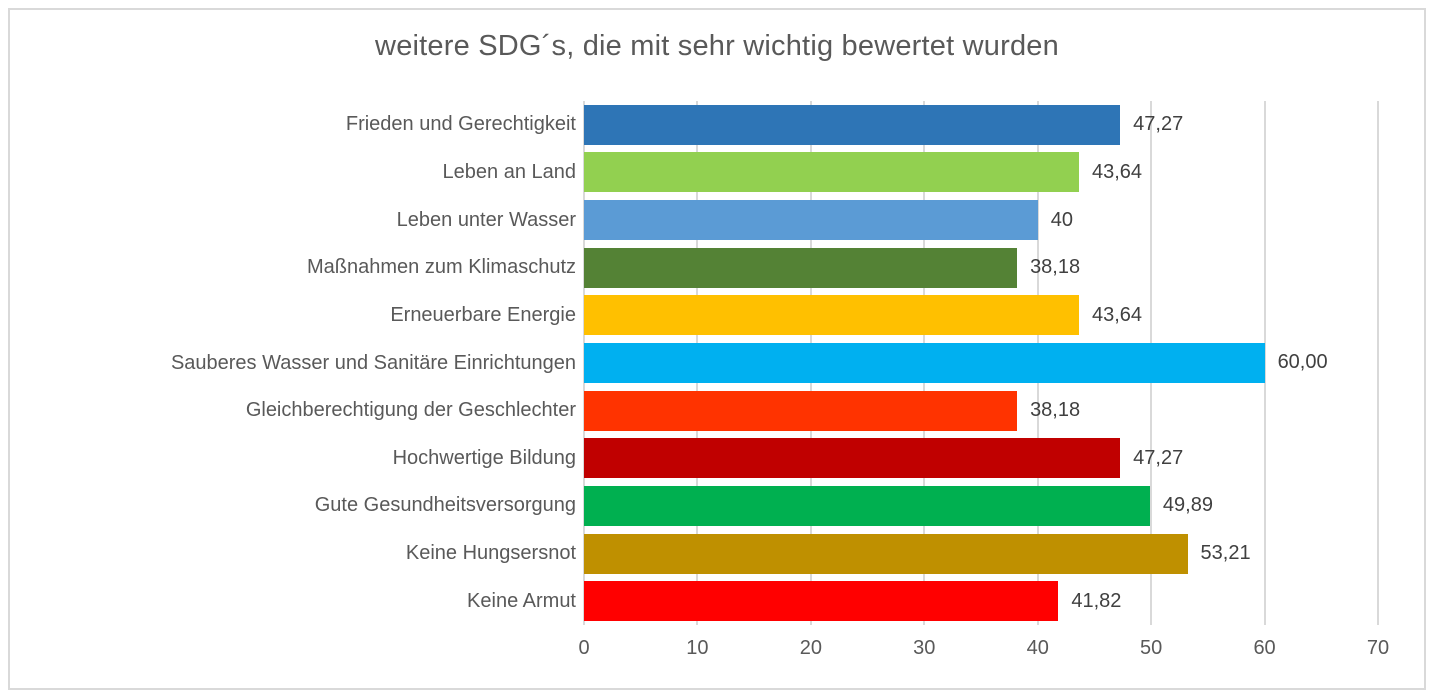 The width and height of the screenshot is (1434, 698). I want to click on value-label: 49,89, so click(1187, 505).